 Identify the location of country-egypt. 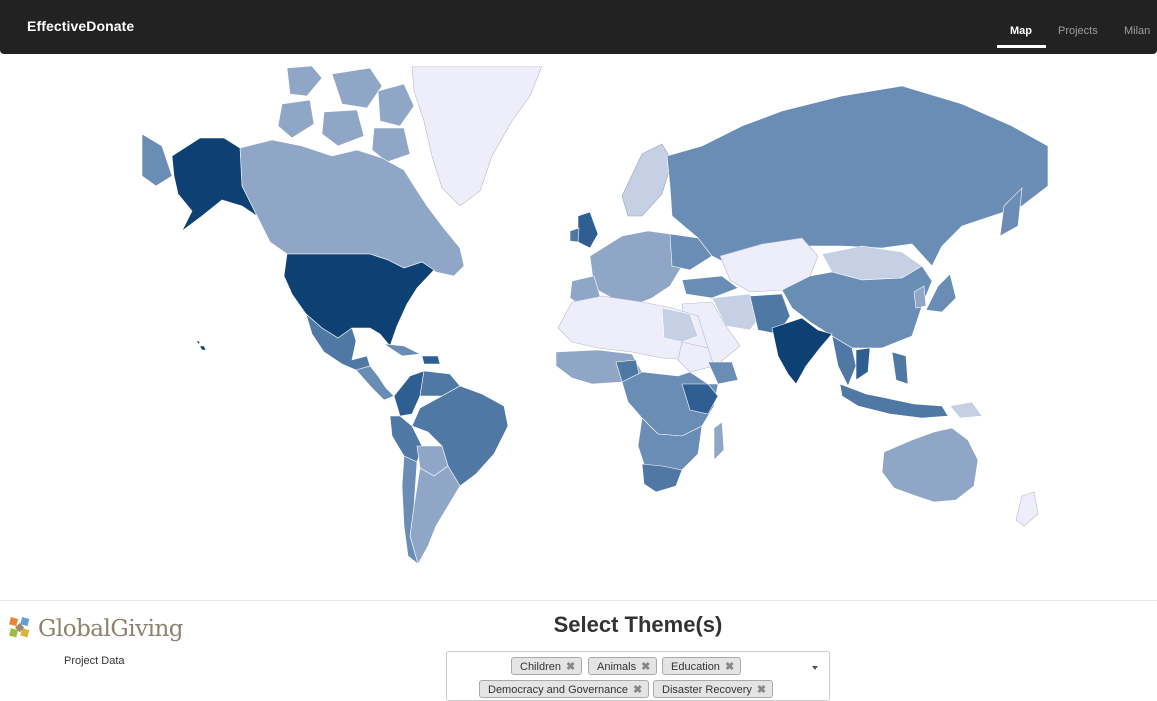
(680, 325).